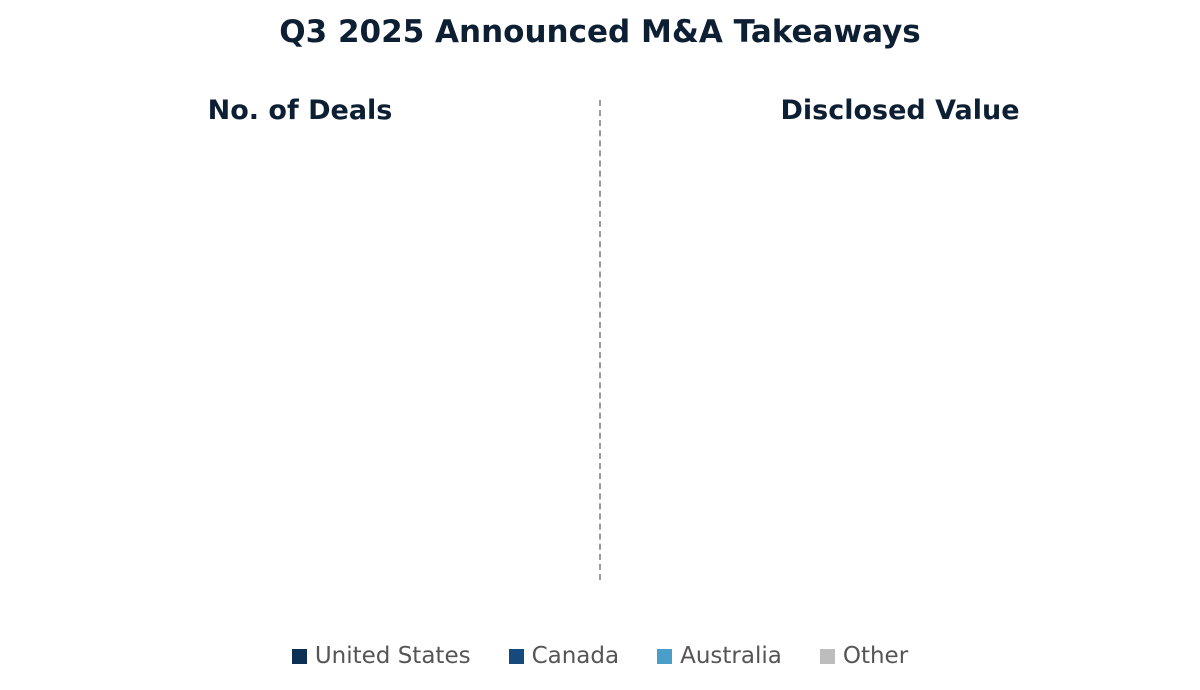 The height and width of the screenshot is (690, 1200). I want to click on legend-item: Australia, so click(719, 656).